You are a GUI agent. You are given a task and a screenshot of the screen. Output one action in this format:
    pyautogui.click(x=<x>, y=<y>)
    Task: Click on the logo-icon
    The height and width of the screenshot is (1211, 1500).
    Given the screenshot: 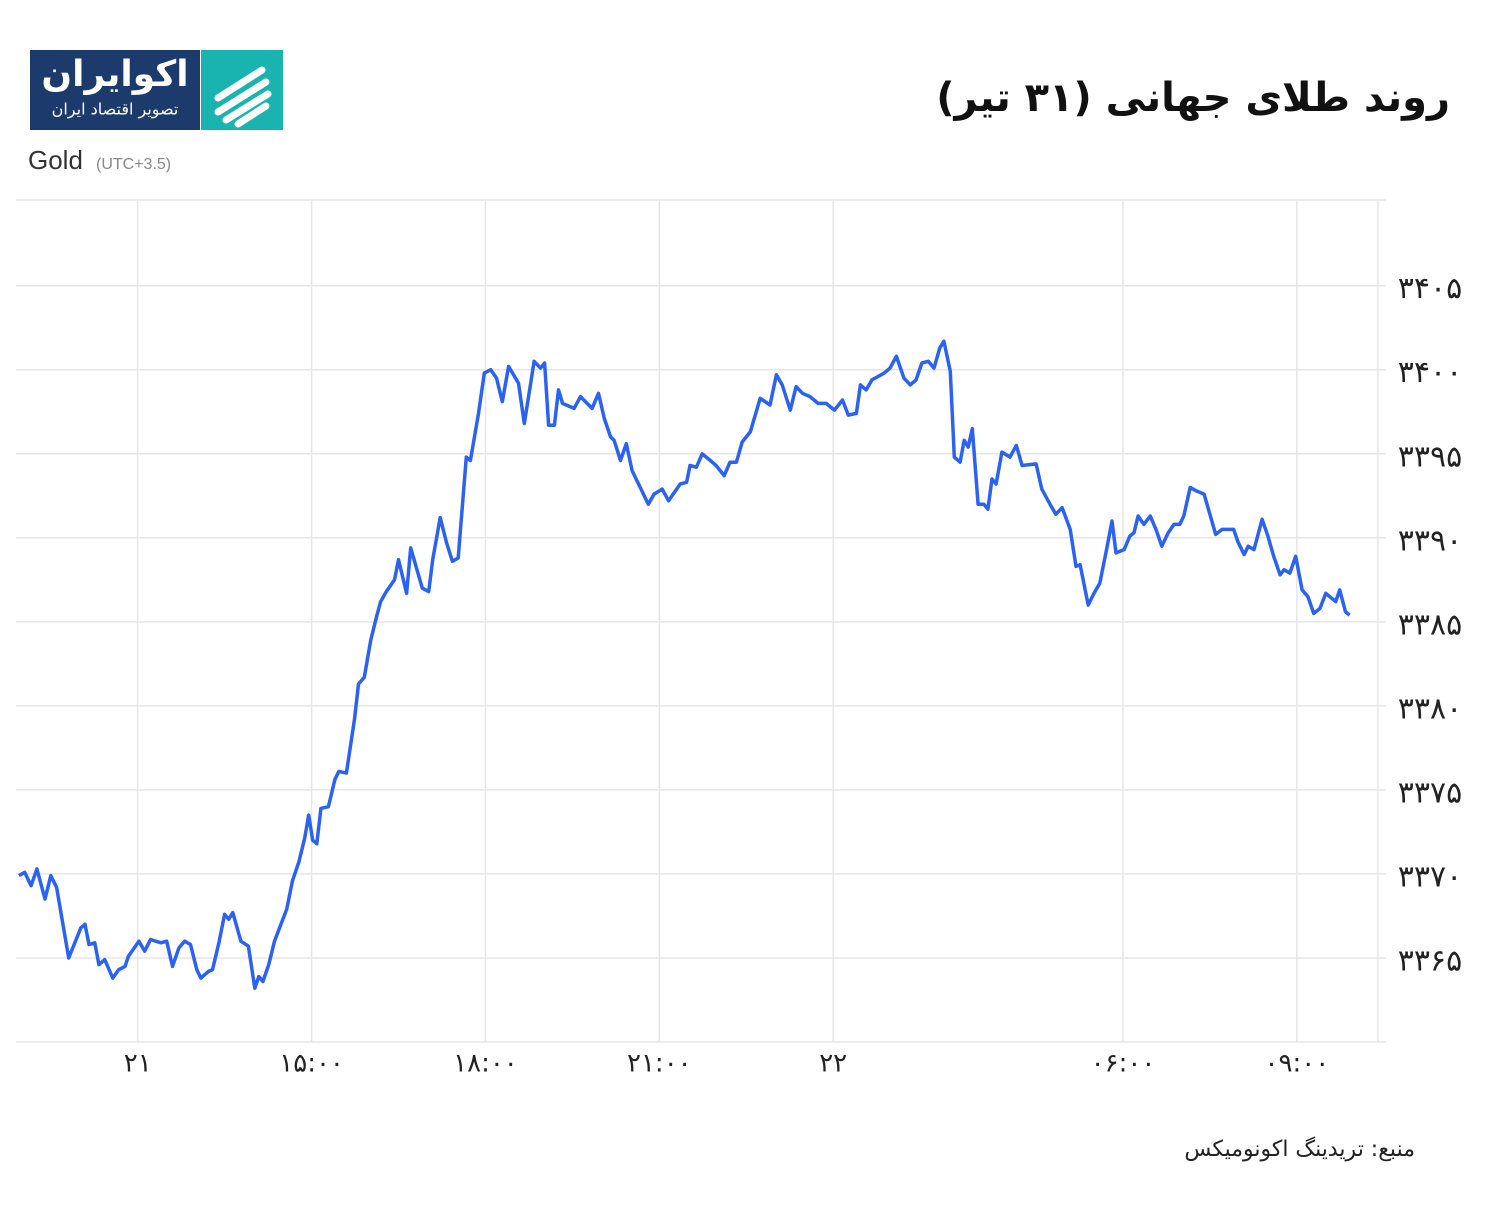 What is the action you would take?
    pyautogui.click(x=243, y=97)
    